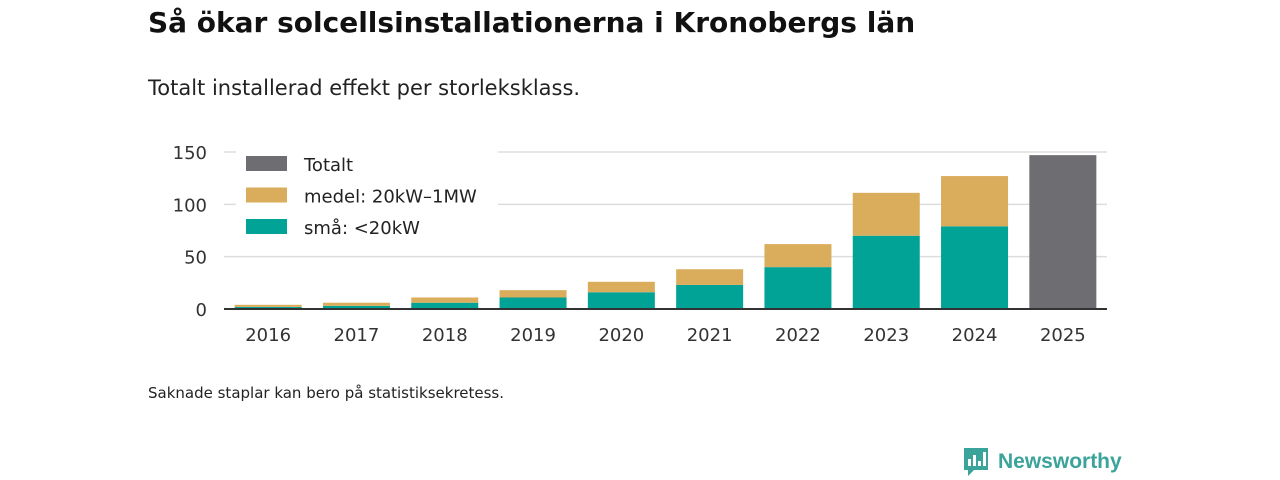 This screenshot has width=1280, height=480. I want to click on x-tick-label: 2023, so click(886, 335).